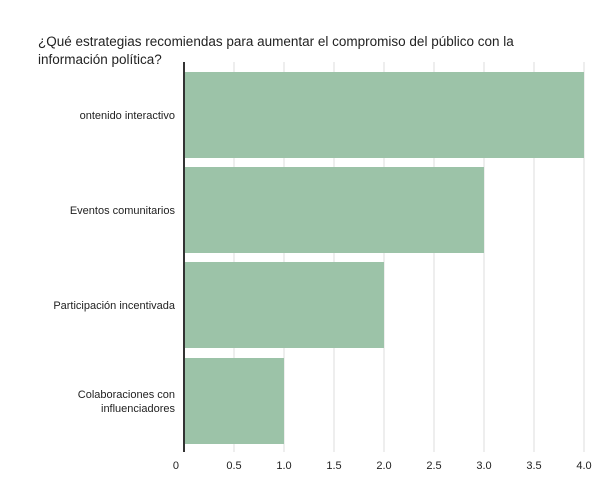 This screenshot has width=614, height=503. What do you see at coordinates (533, 466) in the screenshot?
I see `x-tick-label: 3.5` at bounding box center [533, 466].